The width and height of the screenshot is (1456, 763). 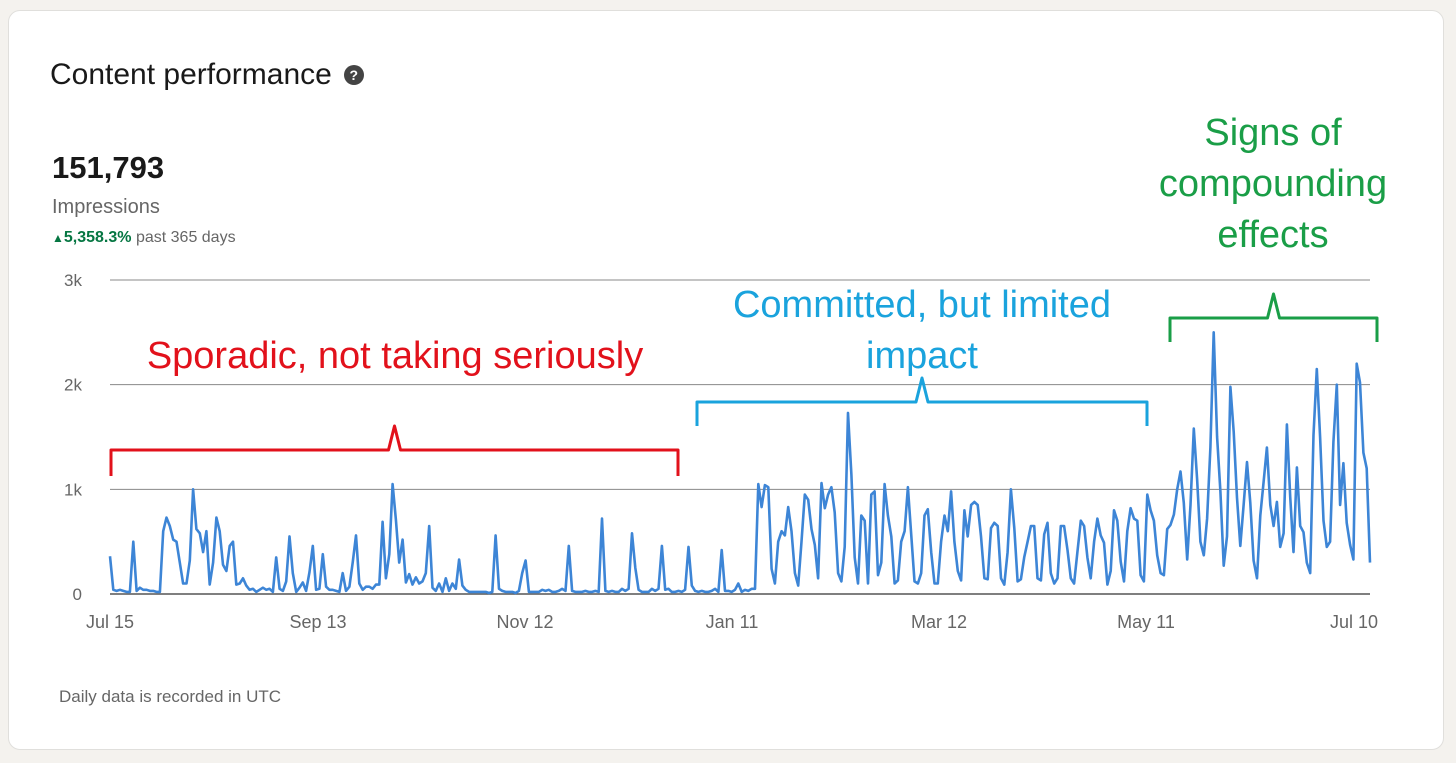 What do you see at coordinates (1273, 317) in the screenshot?
I see `annotation-brace-compounding` at bounding box center [1273, 317].